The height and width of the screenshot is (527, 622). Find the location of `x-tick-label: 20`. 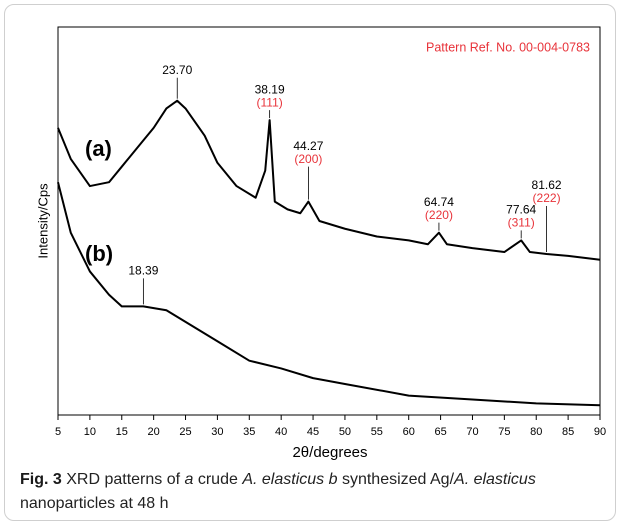

x-tick-label: 20 is located at coordinates (154, 432).